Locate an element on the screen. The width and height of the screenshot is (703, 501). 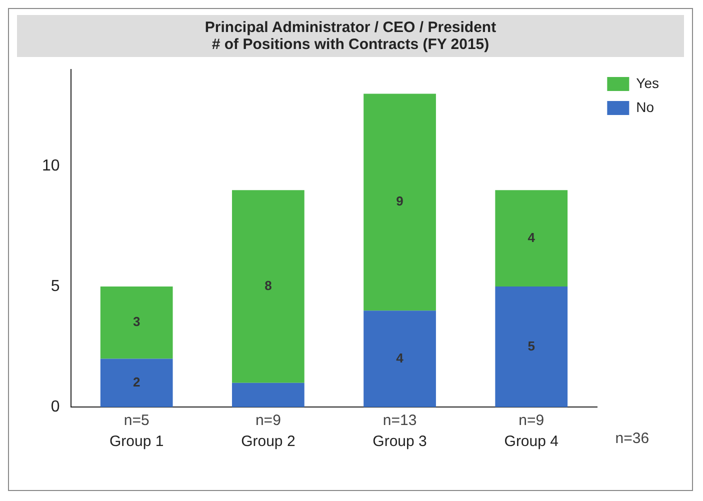
legend-label: Yes is located at coordinates (648, 82).